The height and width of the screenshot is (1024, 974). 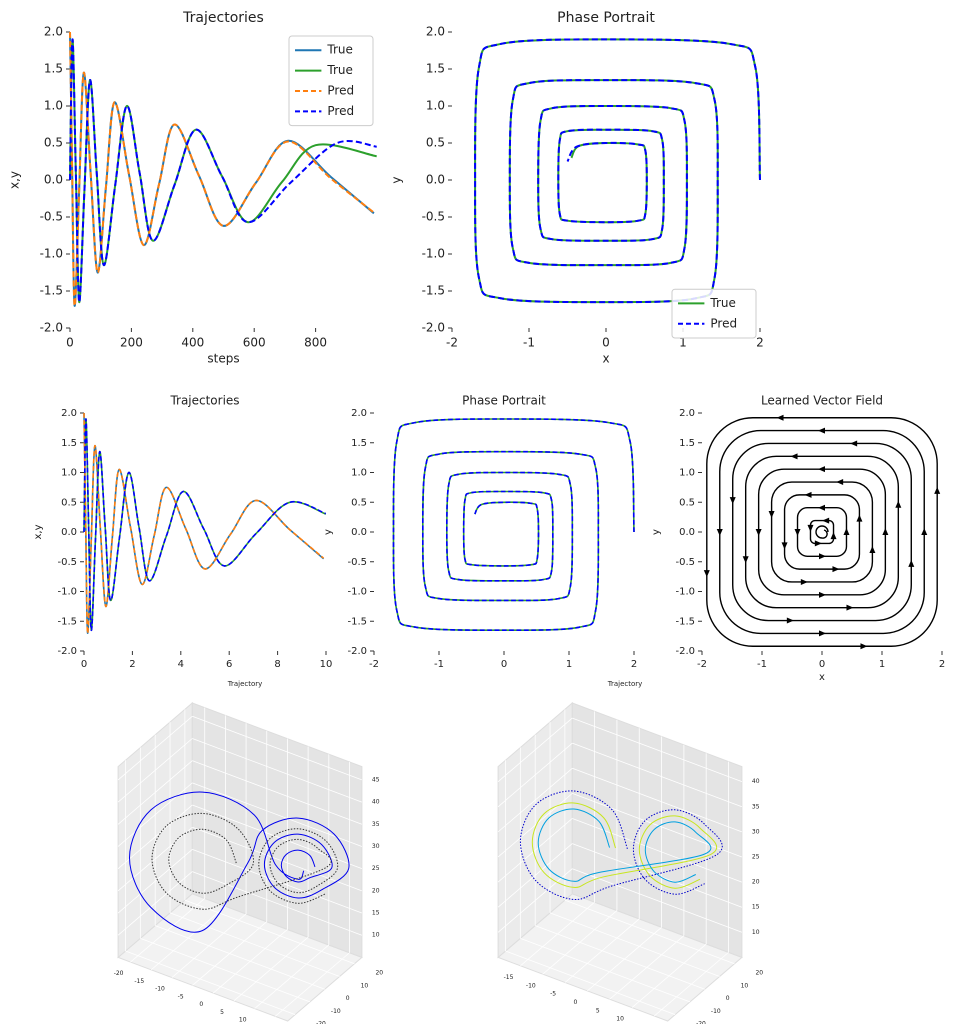 What do you see at coordinates (14, 180) in the screenshot?
I see `y-axis-label: x,y` at bounding box center [14, 180].